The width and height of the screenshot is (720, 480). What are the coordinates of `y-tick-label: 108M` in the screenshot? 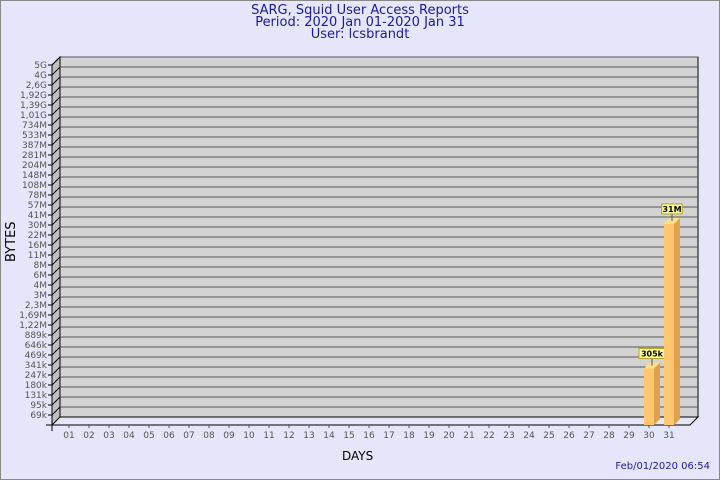 It's located at (34, 186).